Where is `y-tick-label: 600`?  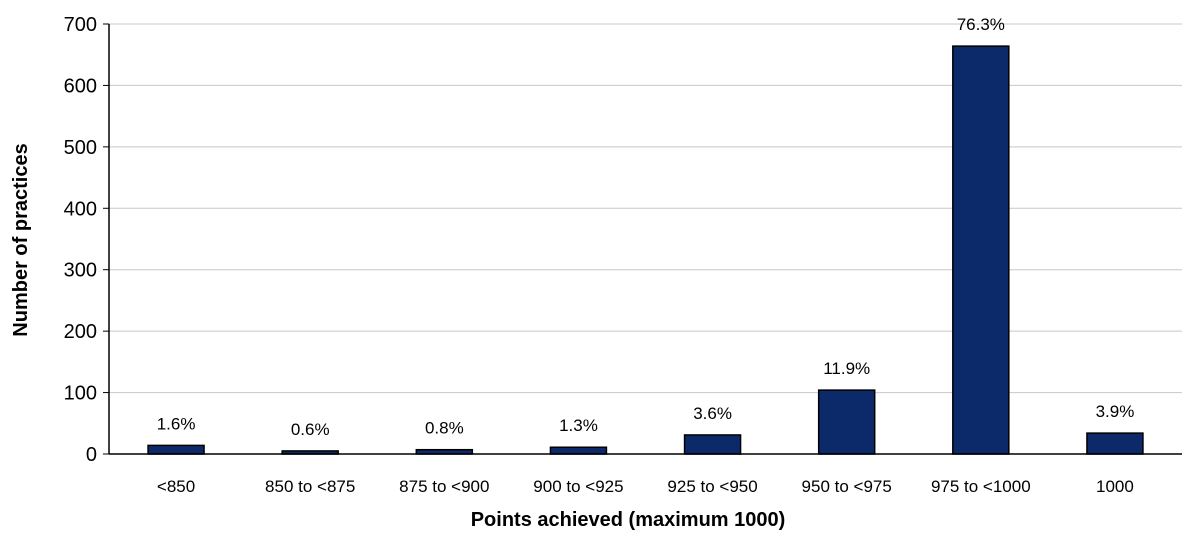 y-tick-label: 600 is located at coordinates (80, 86).